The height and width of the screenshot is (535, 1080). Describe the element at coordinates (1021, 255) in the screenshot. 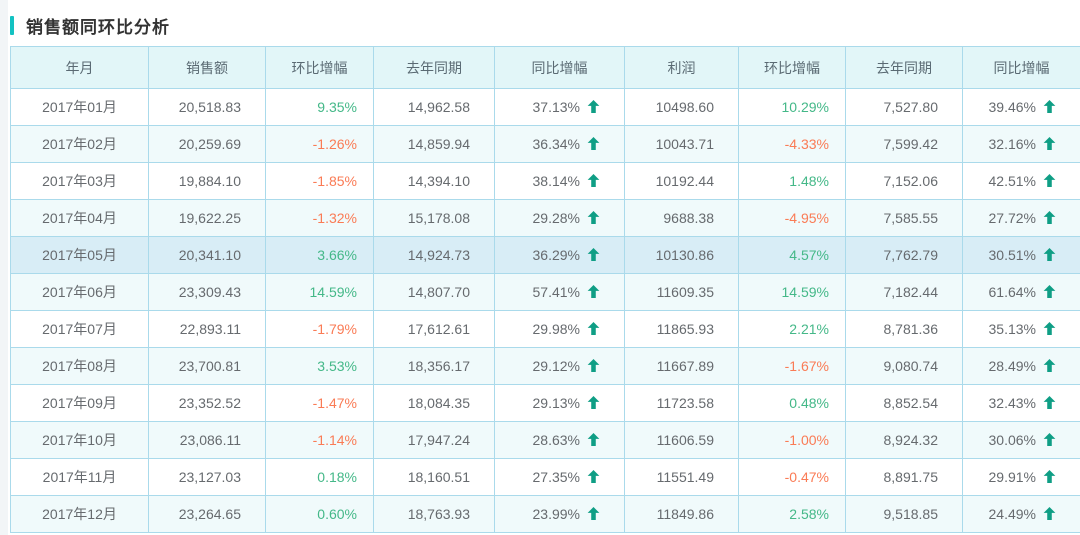

I see `yoy-percent-cell: 30.51%` at that location.